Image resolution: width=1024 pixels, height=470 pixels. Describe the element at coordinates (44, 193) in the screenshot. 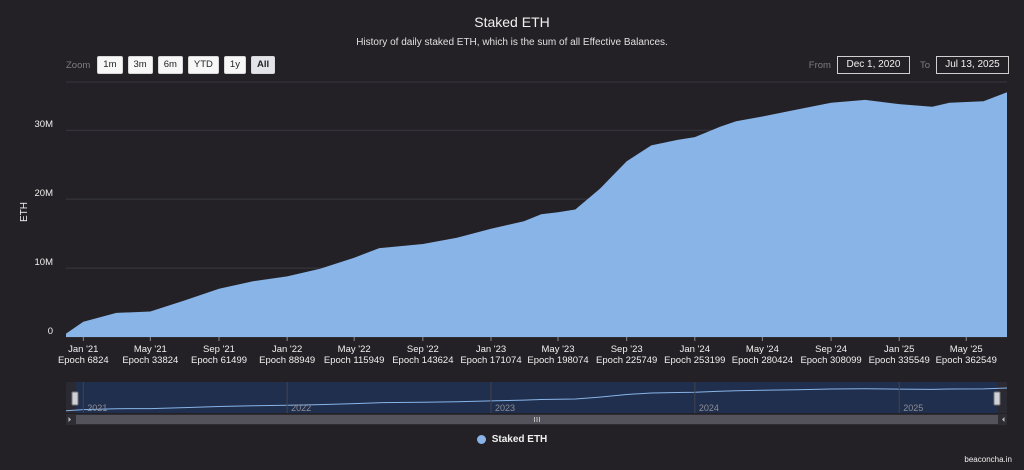

I see `y-tick-label: 20M` at that location.